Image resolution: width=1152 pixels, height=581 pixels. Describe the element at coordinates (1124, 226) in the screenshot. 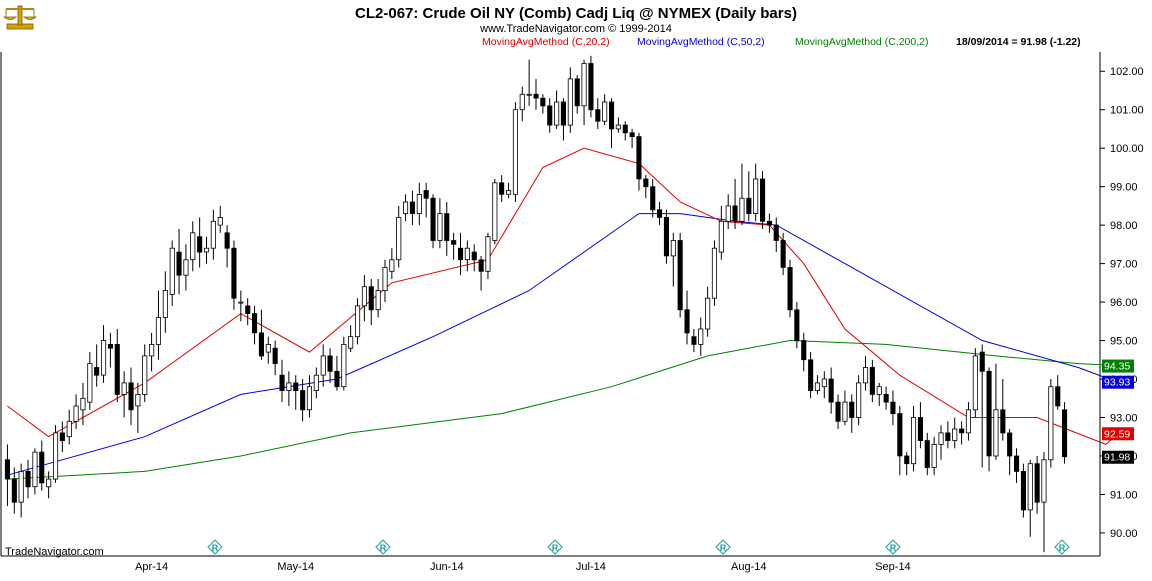

I see `y-tick-label: 98.00` at that location.